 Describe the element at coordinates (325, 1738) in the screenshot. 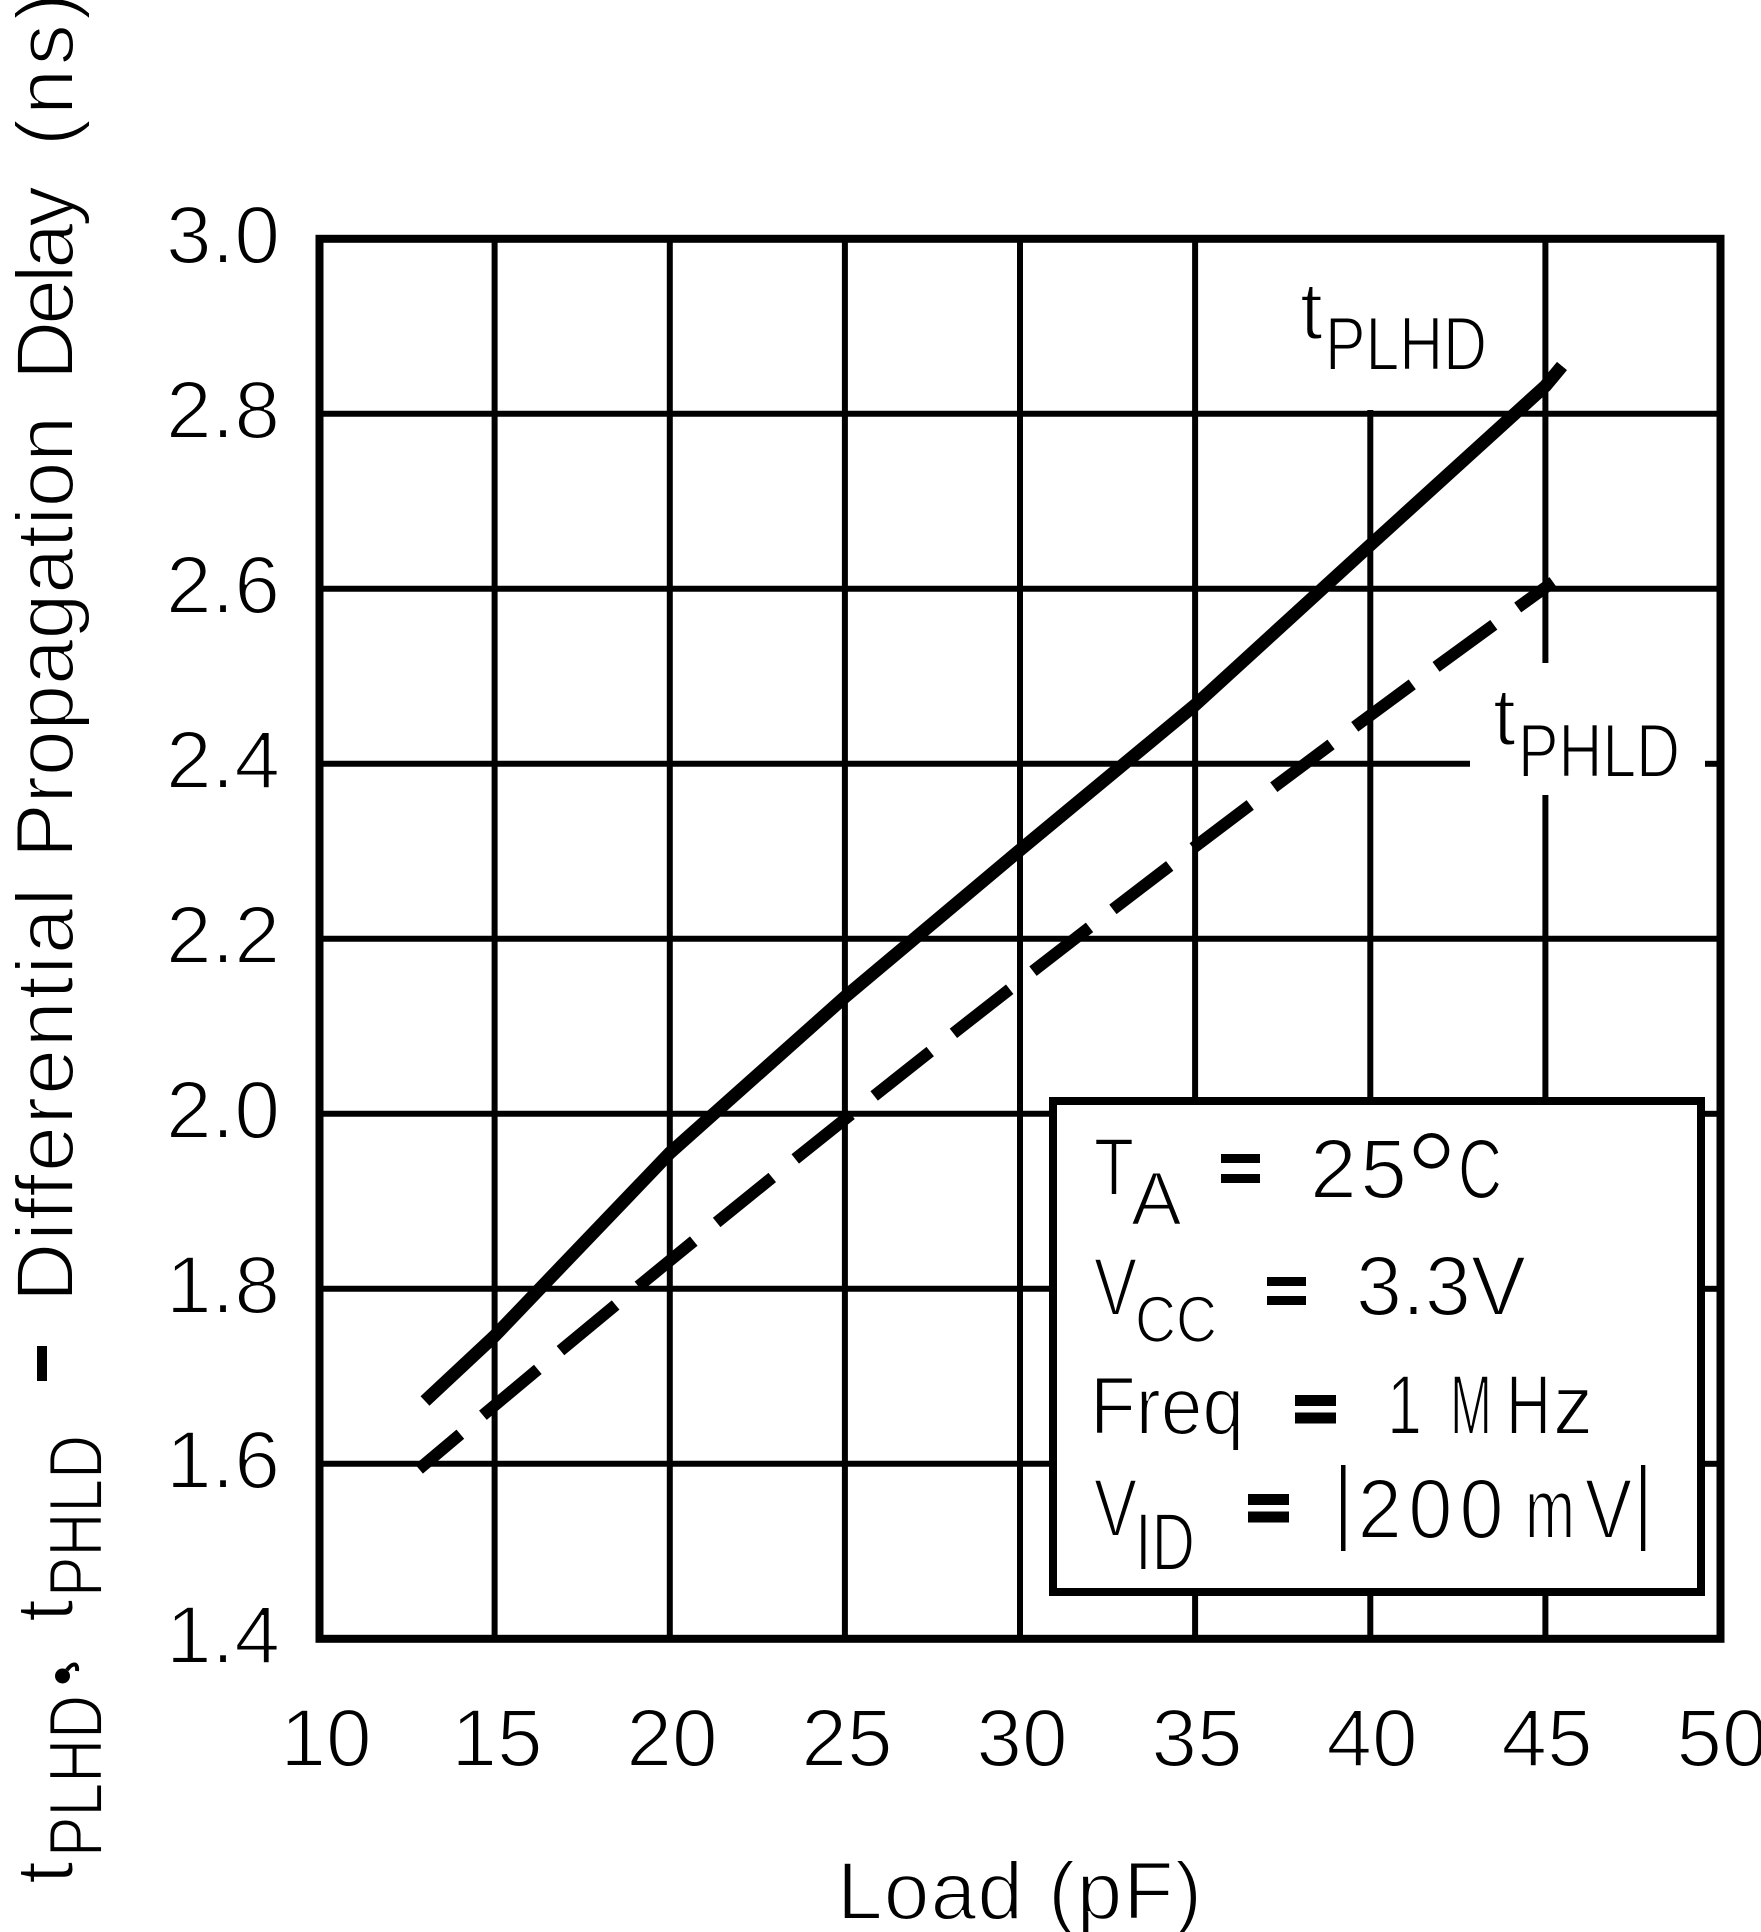

I see `svg-text: 10` at that location.